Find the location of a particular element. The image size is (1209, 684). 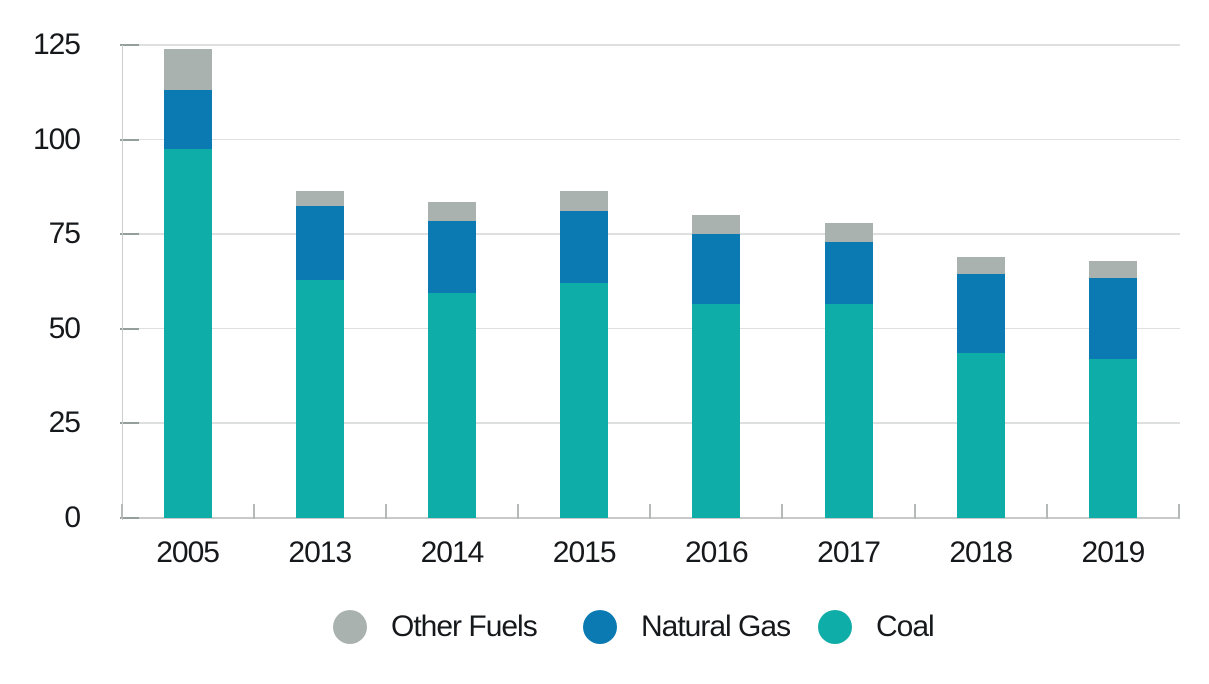

bar-2015-natural-gas is located at coordinates (584, 247).